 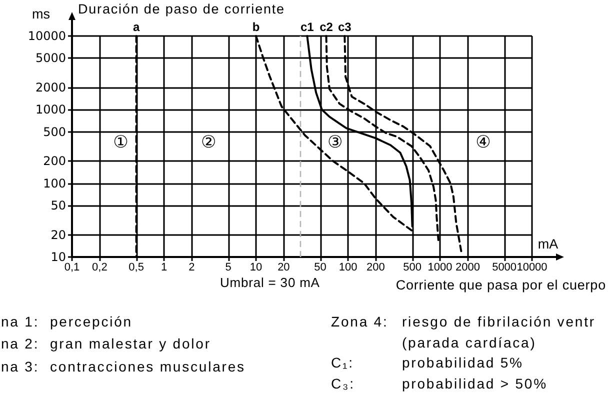 I want to click on annotation: ④, so click(x=483, y=142).